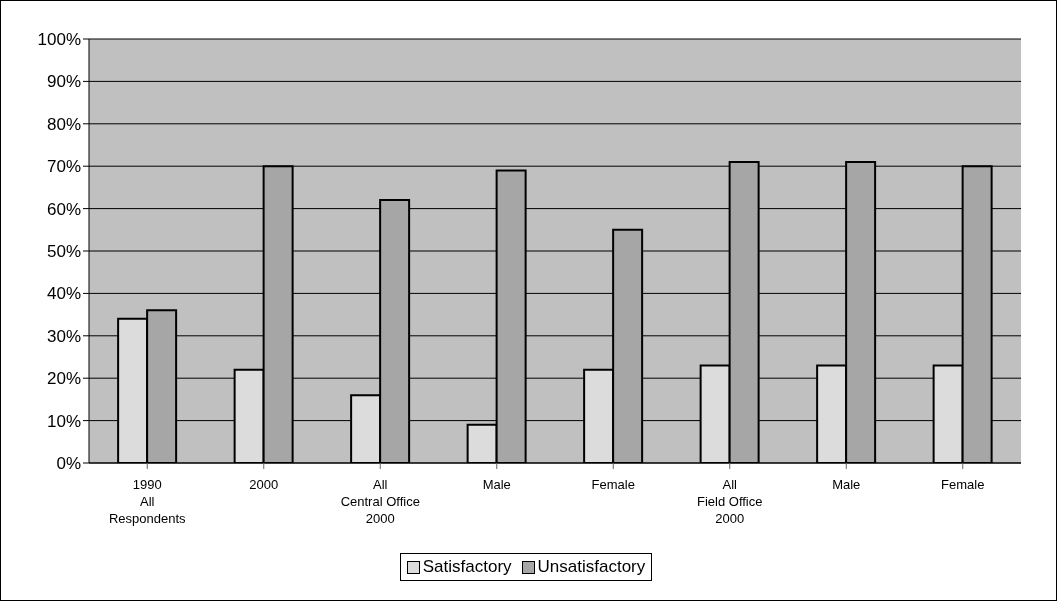 This screenshot has height=601, width=1057. What do you see at coordinates (59, 40) in the screenshot?
I see `y-tick-label: 100%` at bounding box center [59, 40].